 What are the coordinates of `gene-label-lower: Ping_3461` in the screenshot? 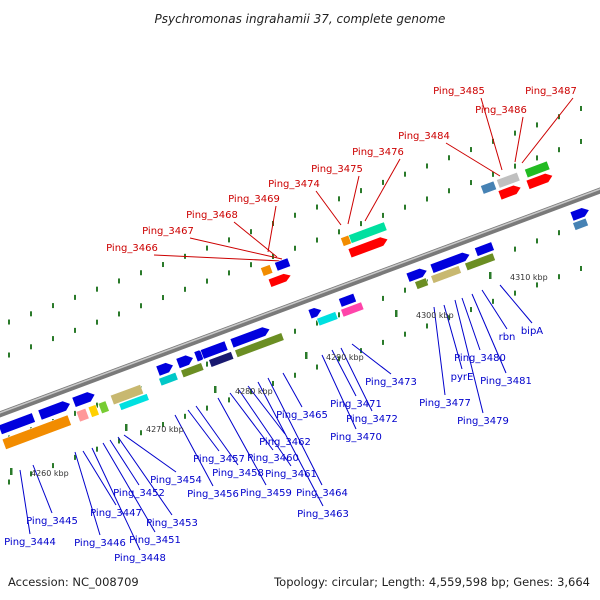 It's located at (291, 474).